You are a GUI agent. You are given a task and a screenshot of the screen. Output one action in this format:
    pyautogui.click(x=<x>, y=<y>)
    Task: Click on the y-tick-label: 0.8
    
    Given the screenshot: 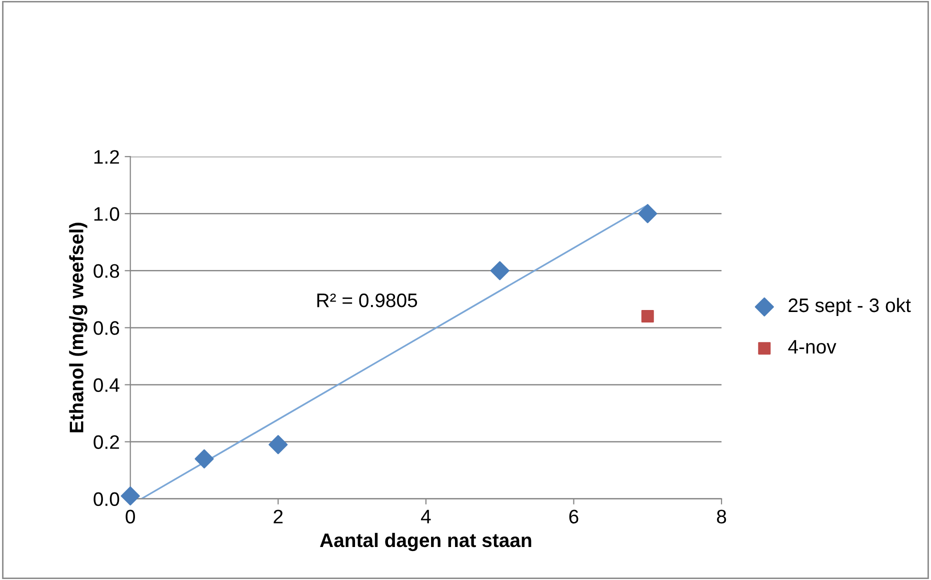 What is the action you would take?
    pyautogui.click(x=107, y=271)
    